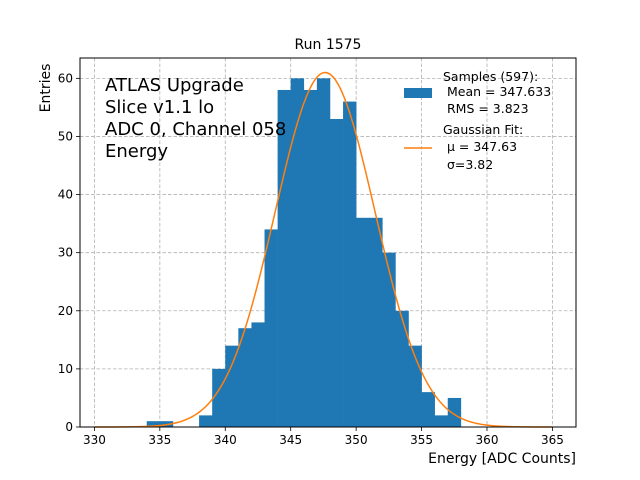 The height and width of the screenshot is (480, 640). I want to click on info-line-quantity: Energy, so click(136, 151).